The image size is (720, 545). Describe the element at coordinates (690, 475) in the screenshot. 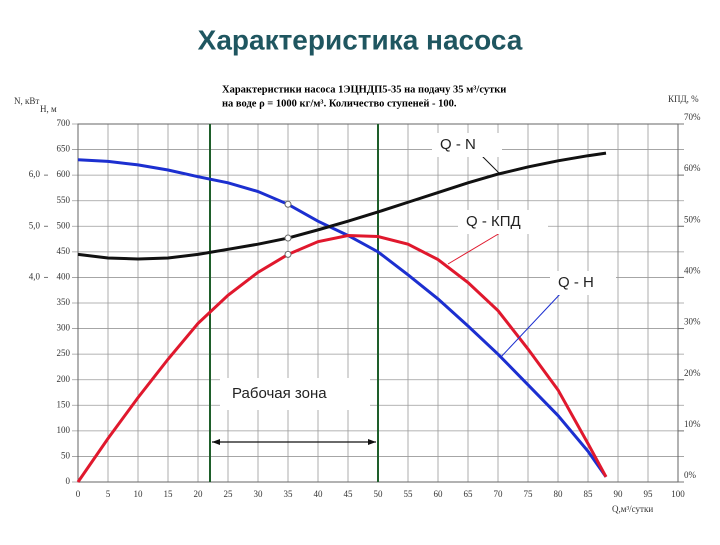

I see `y2-tick-label: 0%` at that location.